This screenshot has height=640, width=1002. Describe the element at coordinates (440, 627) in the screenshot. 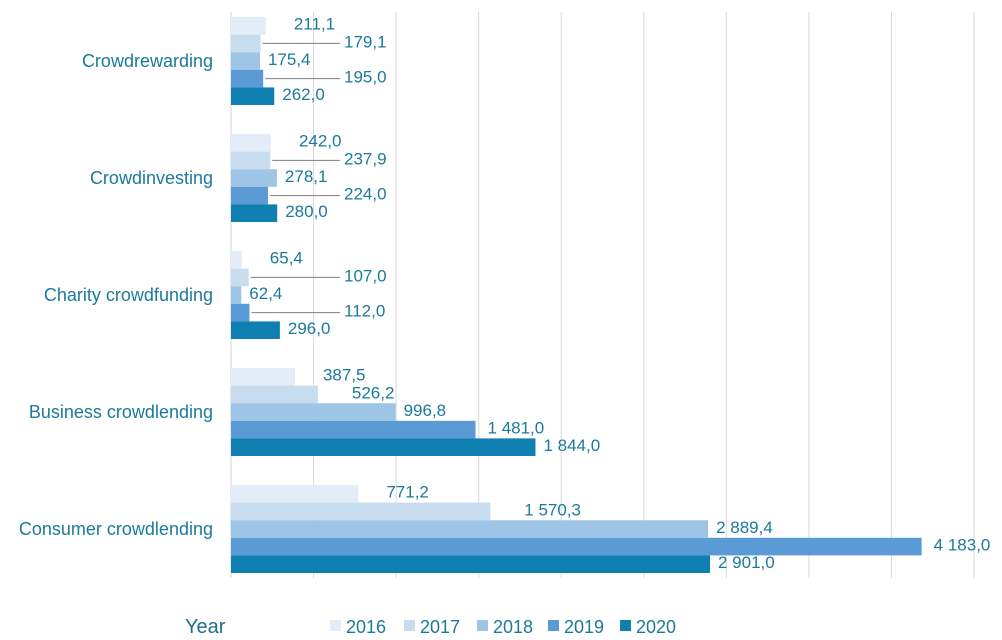

I see `legend-label: 2017` at that location.